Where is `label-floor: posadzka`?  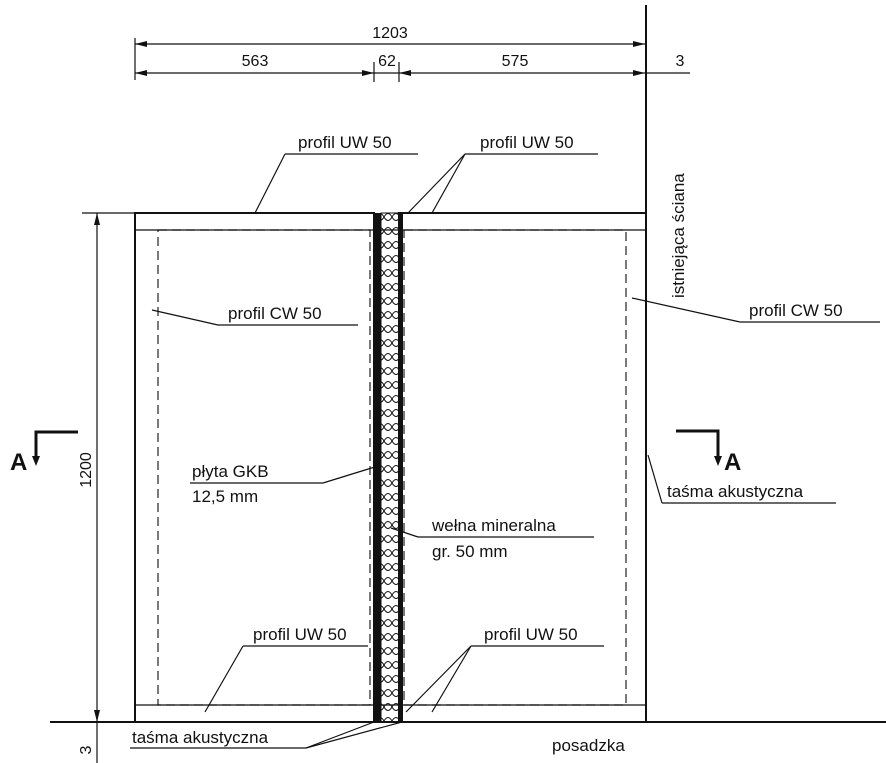 label-floor: posadzka is located at coordinates (588, 745).